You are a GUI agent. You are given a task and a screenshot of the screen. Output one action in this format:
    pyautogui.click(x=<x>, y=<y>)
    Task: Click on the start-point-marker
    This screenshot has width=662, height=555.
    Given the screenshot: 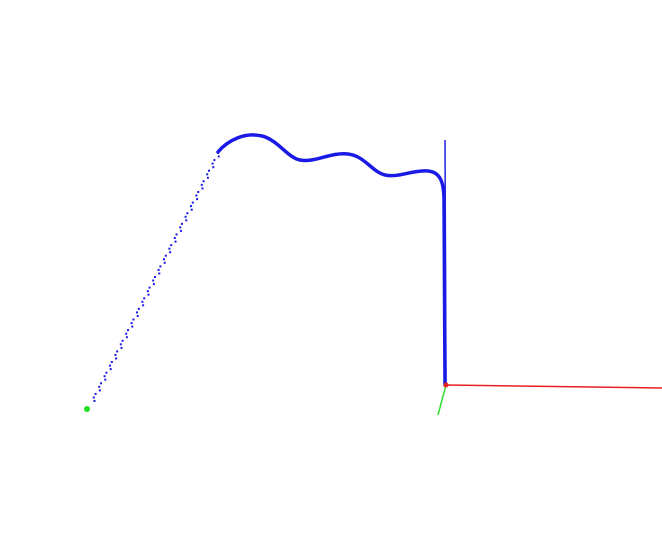 What is the action you would take?
    pyautogui.click(x=87, y=409)
    